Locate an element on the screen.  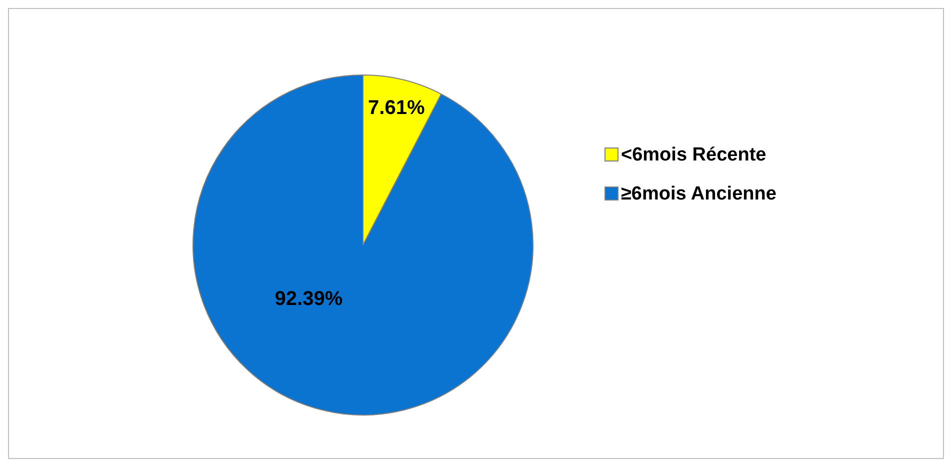
data-label: 7.61% is located at coordinates (396, 107).